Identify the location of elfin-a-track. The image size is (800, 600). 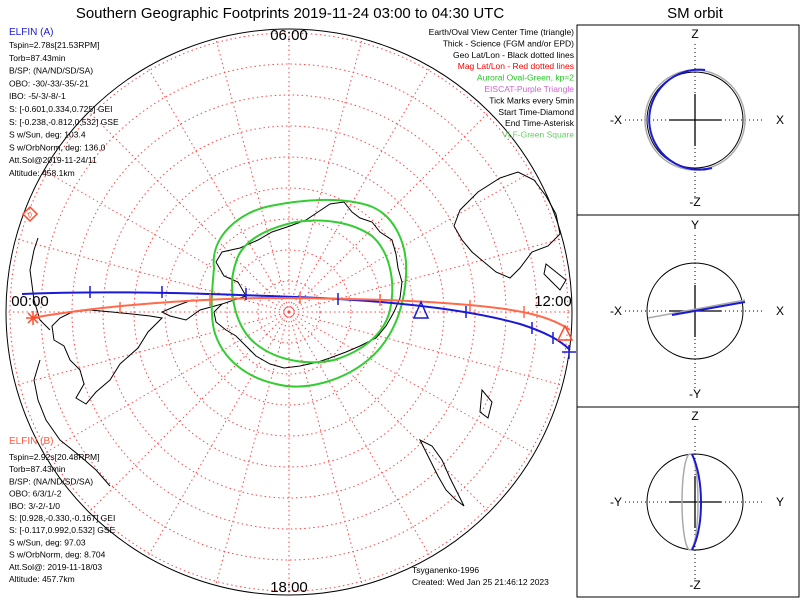
(296, 321).